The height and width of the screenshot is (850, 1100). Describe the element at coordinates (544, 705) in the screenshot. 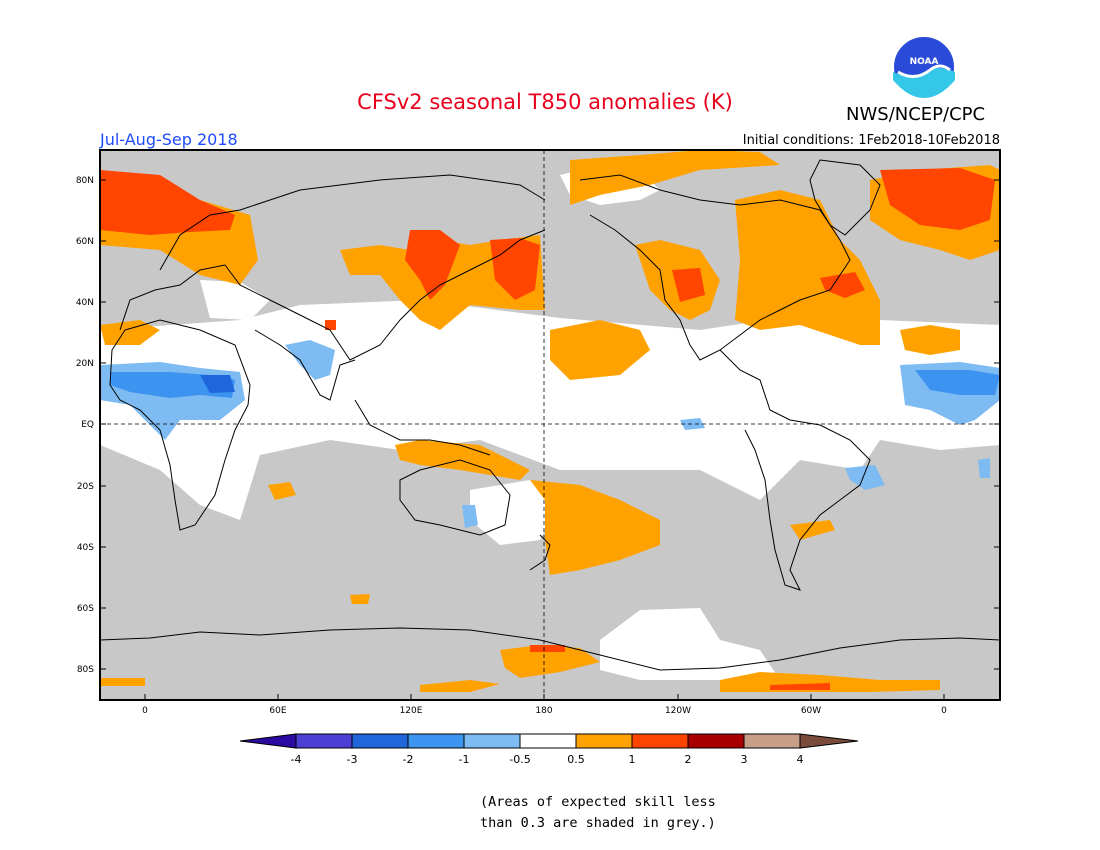

I see `longitude-axis: 0 60E 120E 180 120W 60W 0` at that location.